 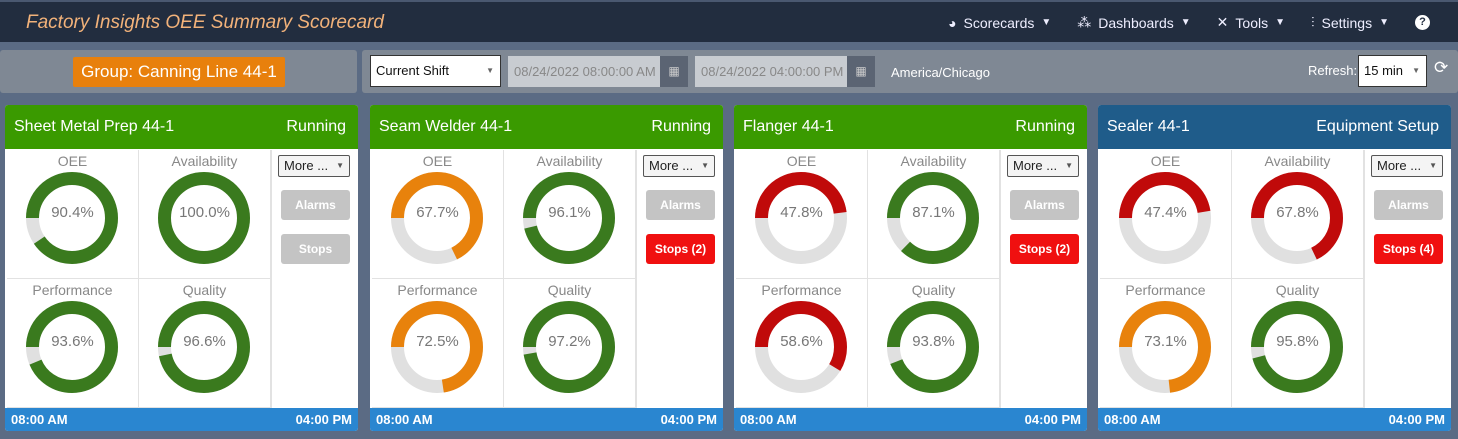 I want to click on gauge-value: 96.6%, so click(x=204, y=341).